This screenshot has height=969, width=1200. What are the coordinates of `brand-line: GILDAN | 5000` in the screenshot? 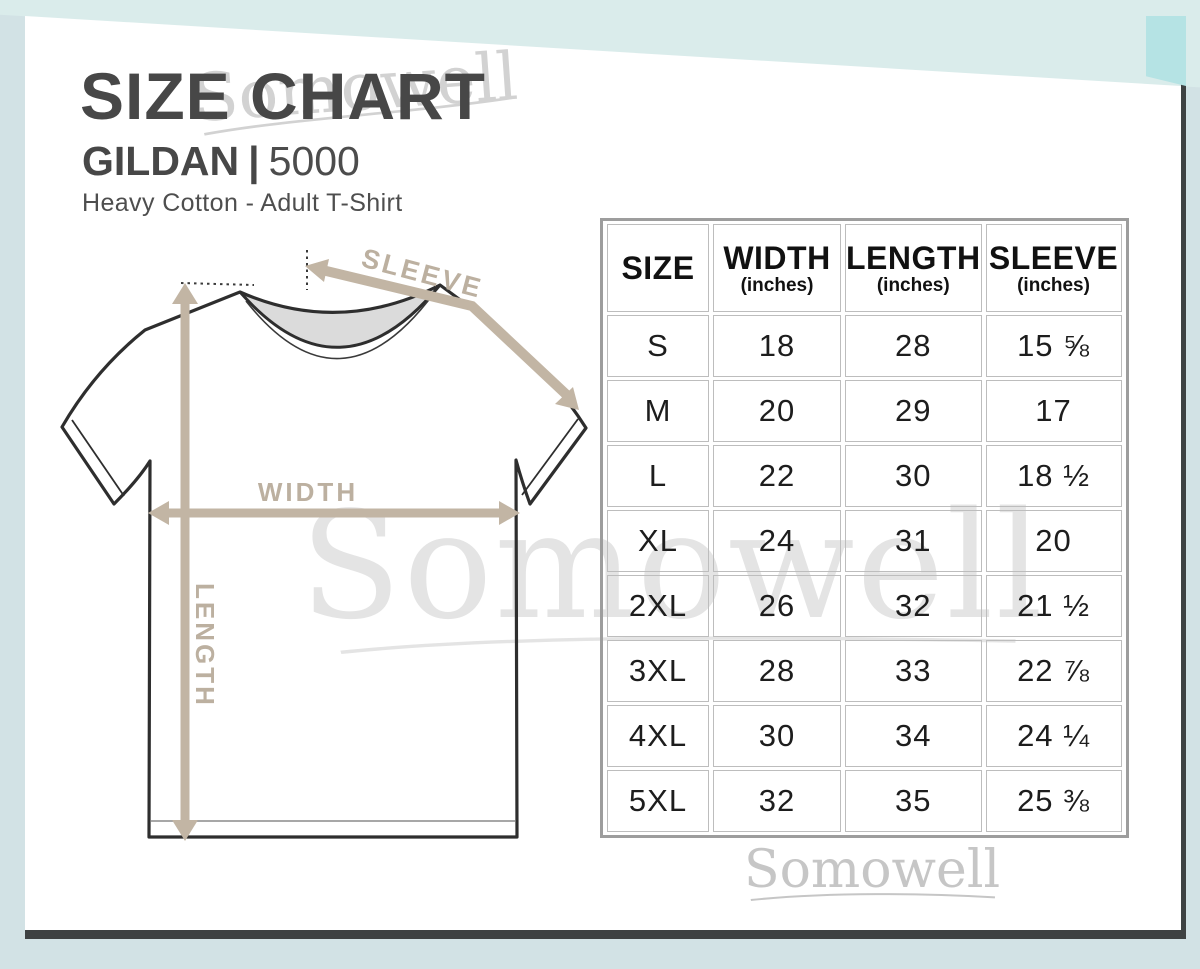 It's located at (221, 161).